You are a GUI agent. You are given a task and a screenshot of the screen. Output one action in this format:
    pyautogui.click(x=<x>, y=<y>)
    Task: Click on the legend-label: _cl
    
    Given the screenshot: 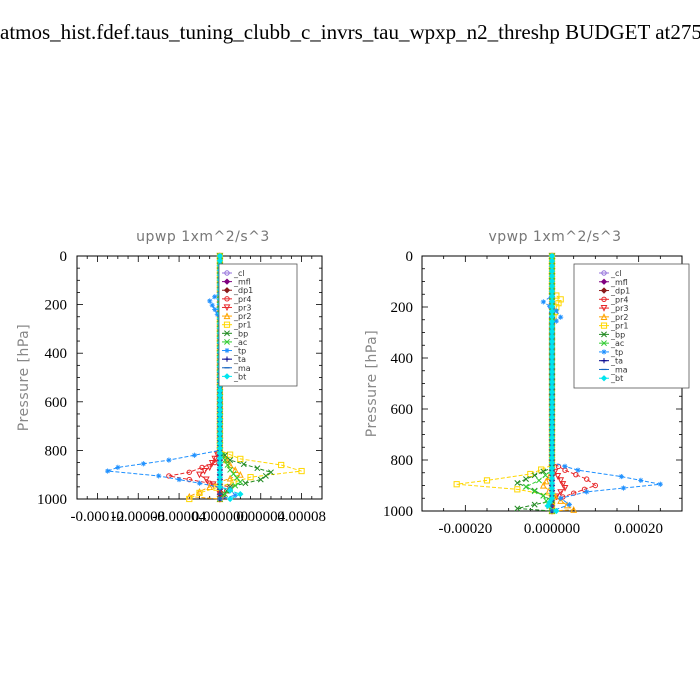 What is the action you would take?
    pyautogui.click(x=616, y=273)
    